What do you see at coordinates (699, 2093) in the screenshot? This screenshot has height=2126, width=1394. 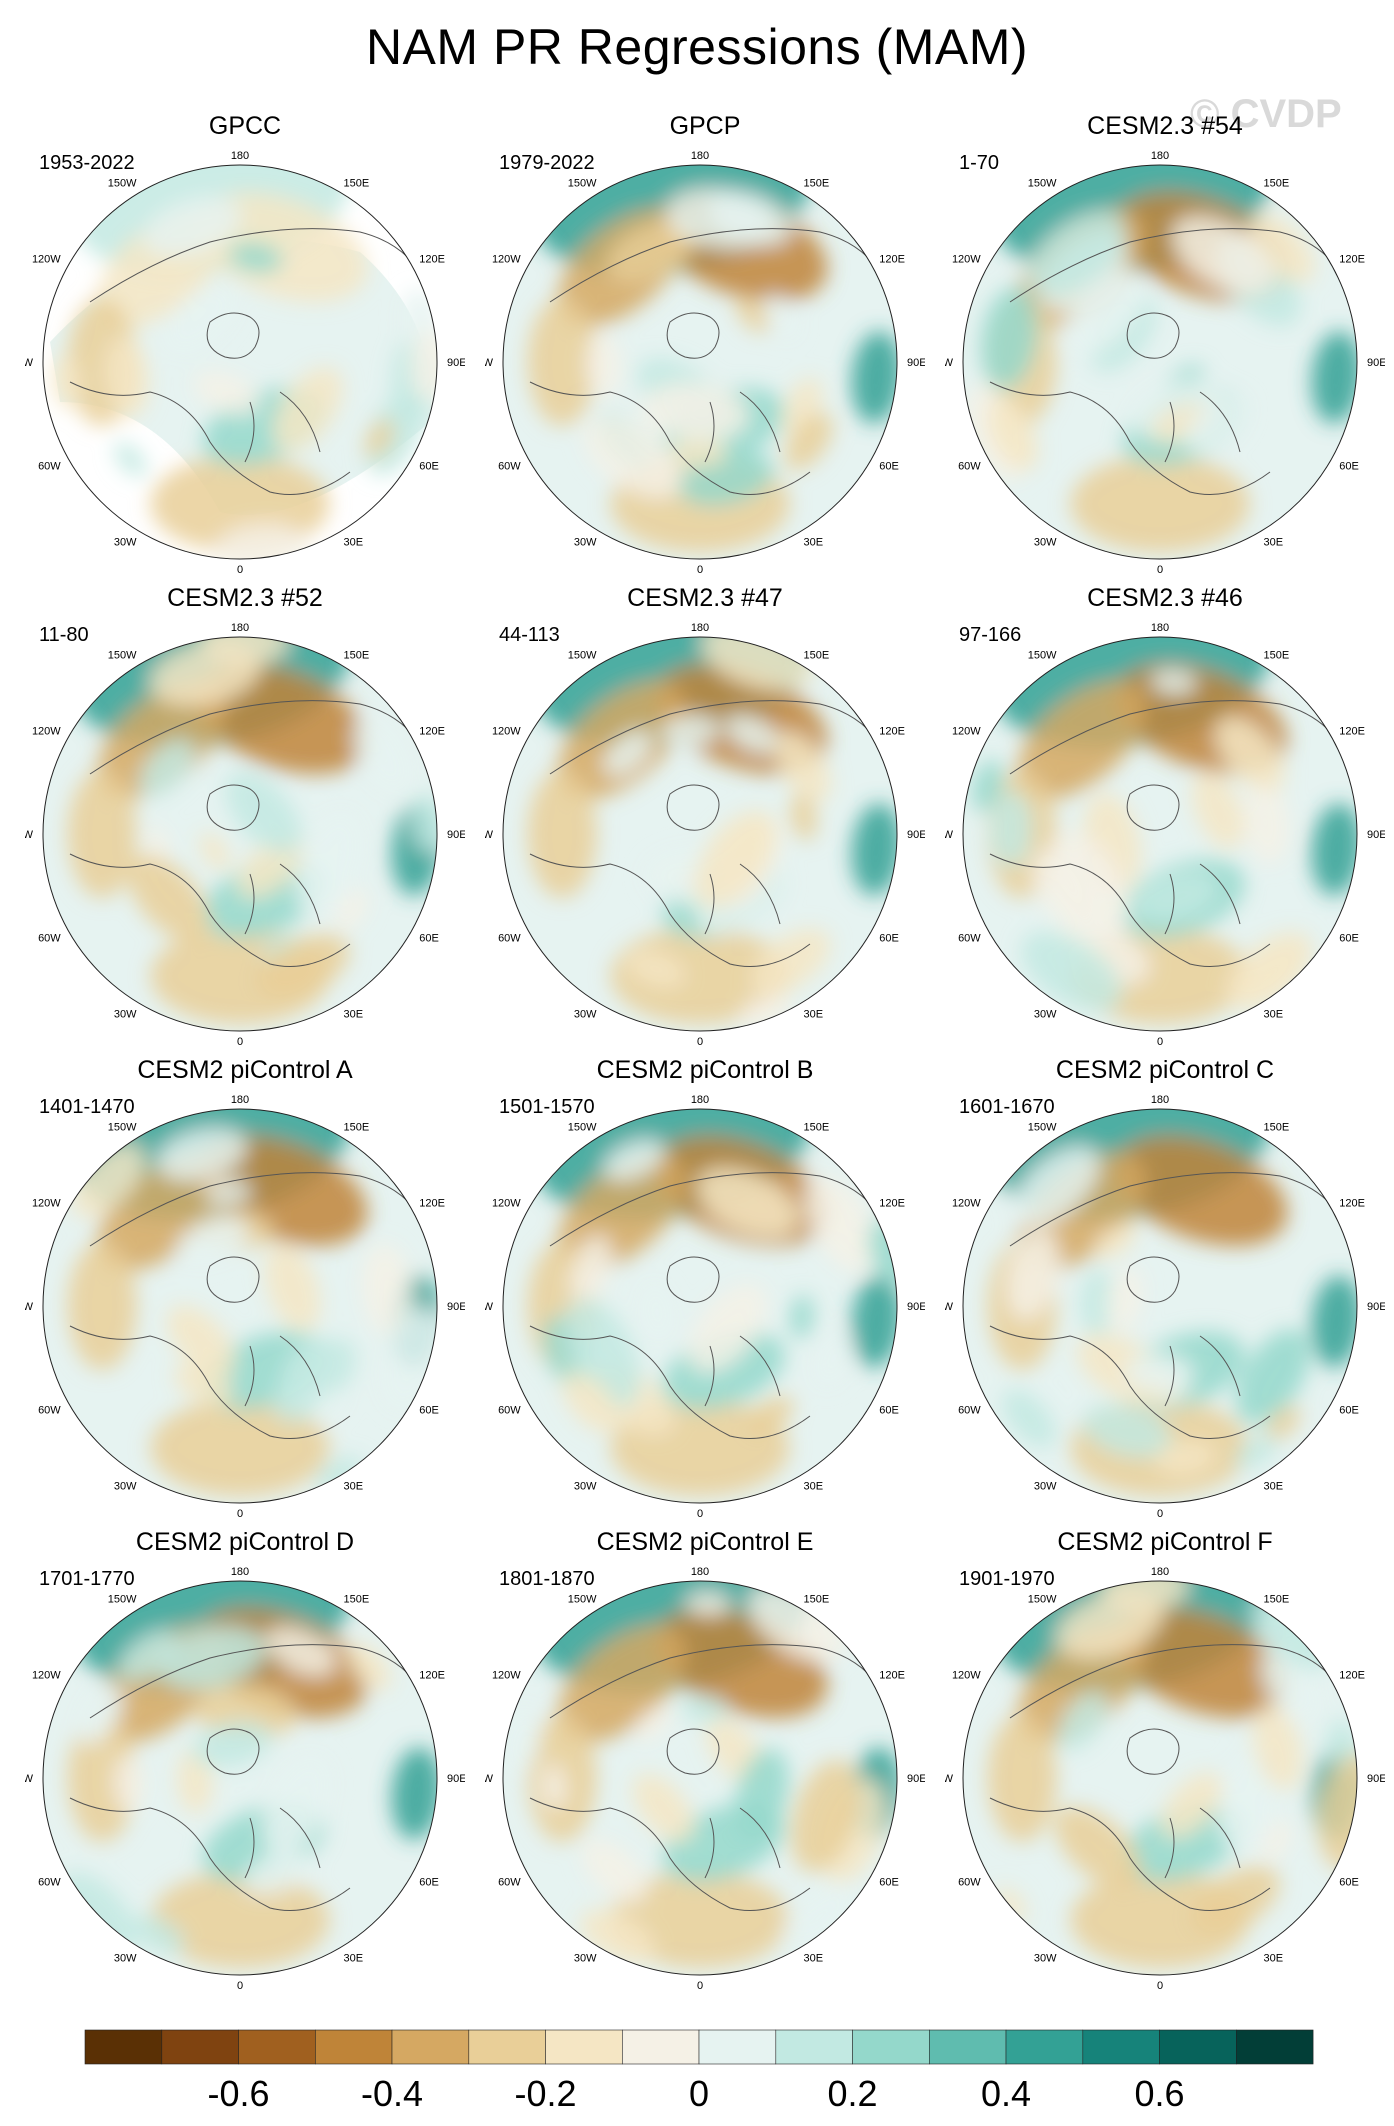 I see `colorbar-tick-label: 0` at bounding box center [699, 2093].